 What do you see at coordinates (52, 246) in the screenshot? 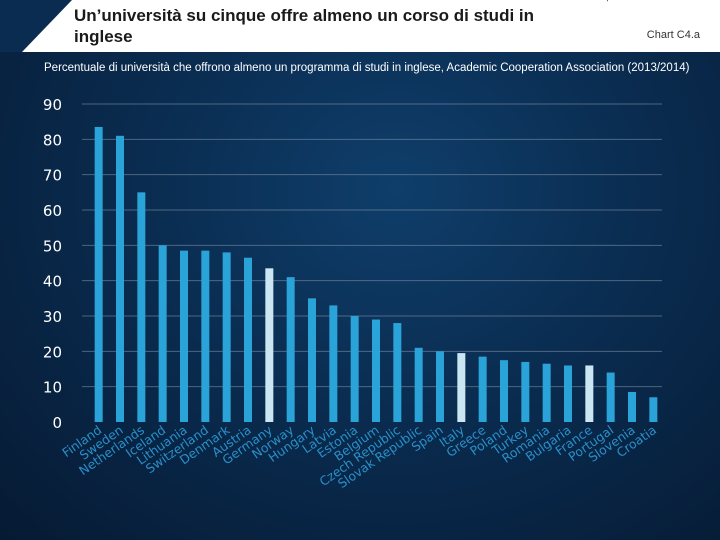
I see `y-tick-label: 50` at bounding box center [52, 246].